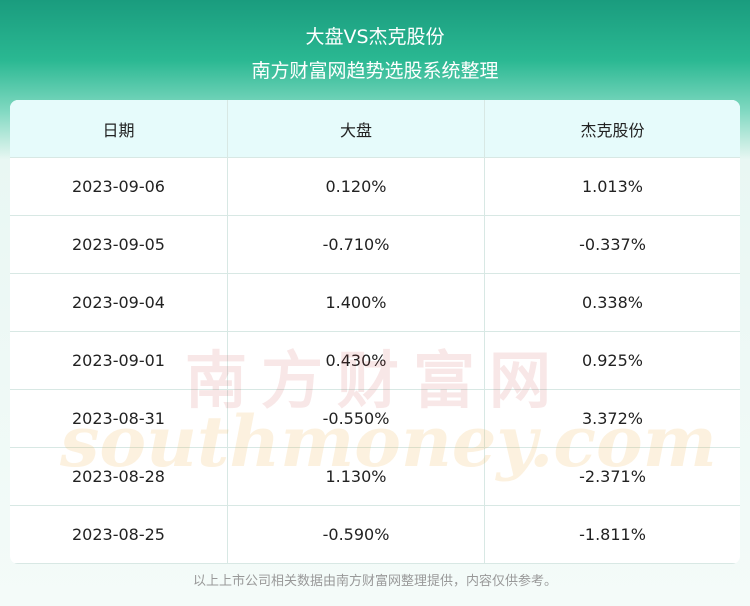 Image resolution: width=750 pixels, height=606 pixels. I want to click on title: 大盘VS杰克股份, so click(375, 37).